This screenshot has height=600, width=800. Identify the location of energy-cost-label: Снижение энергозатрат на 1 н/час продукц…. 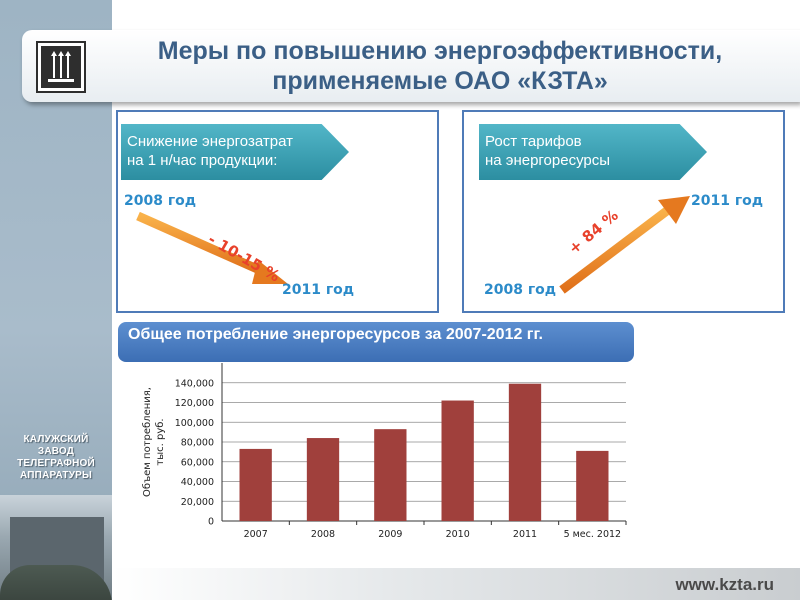
(235, 152).